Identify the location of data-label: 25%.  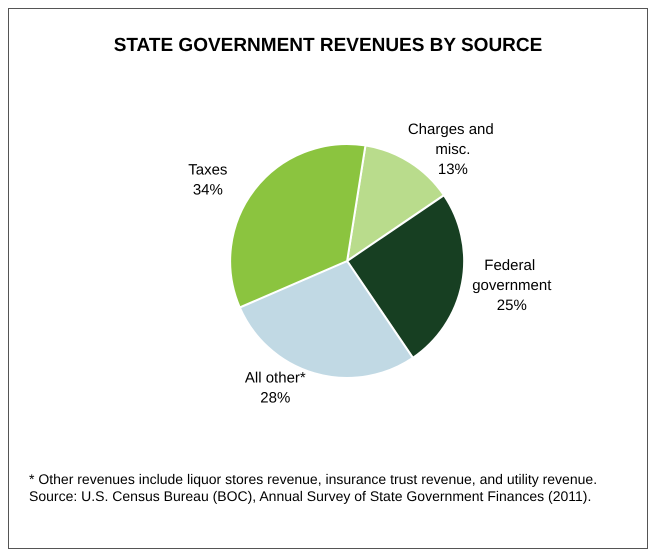
(511, 305).